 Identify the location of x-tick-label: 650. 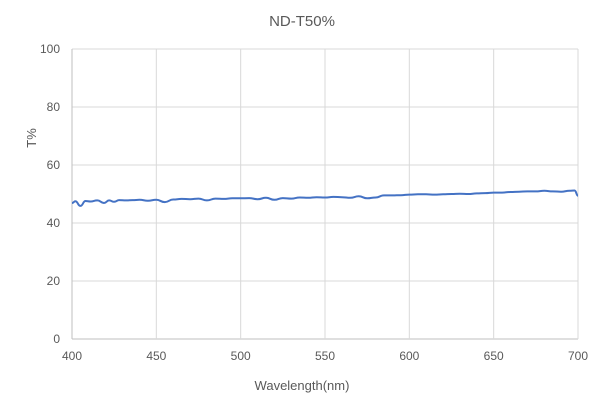
(494, 356).